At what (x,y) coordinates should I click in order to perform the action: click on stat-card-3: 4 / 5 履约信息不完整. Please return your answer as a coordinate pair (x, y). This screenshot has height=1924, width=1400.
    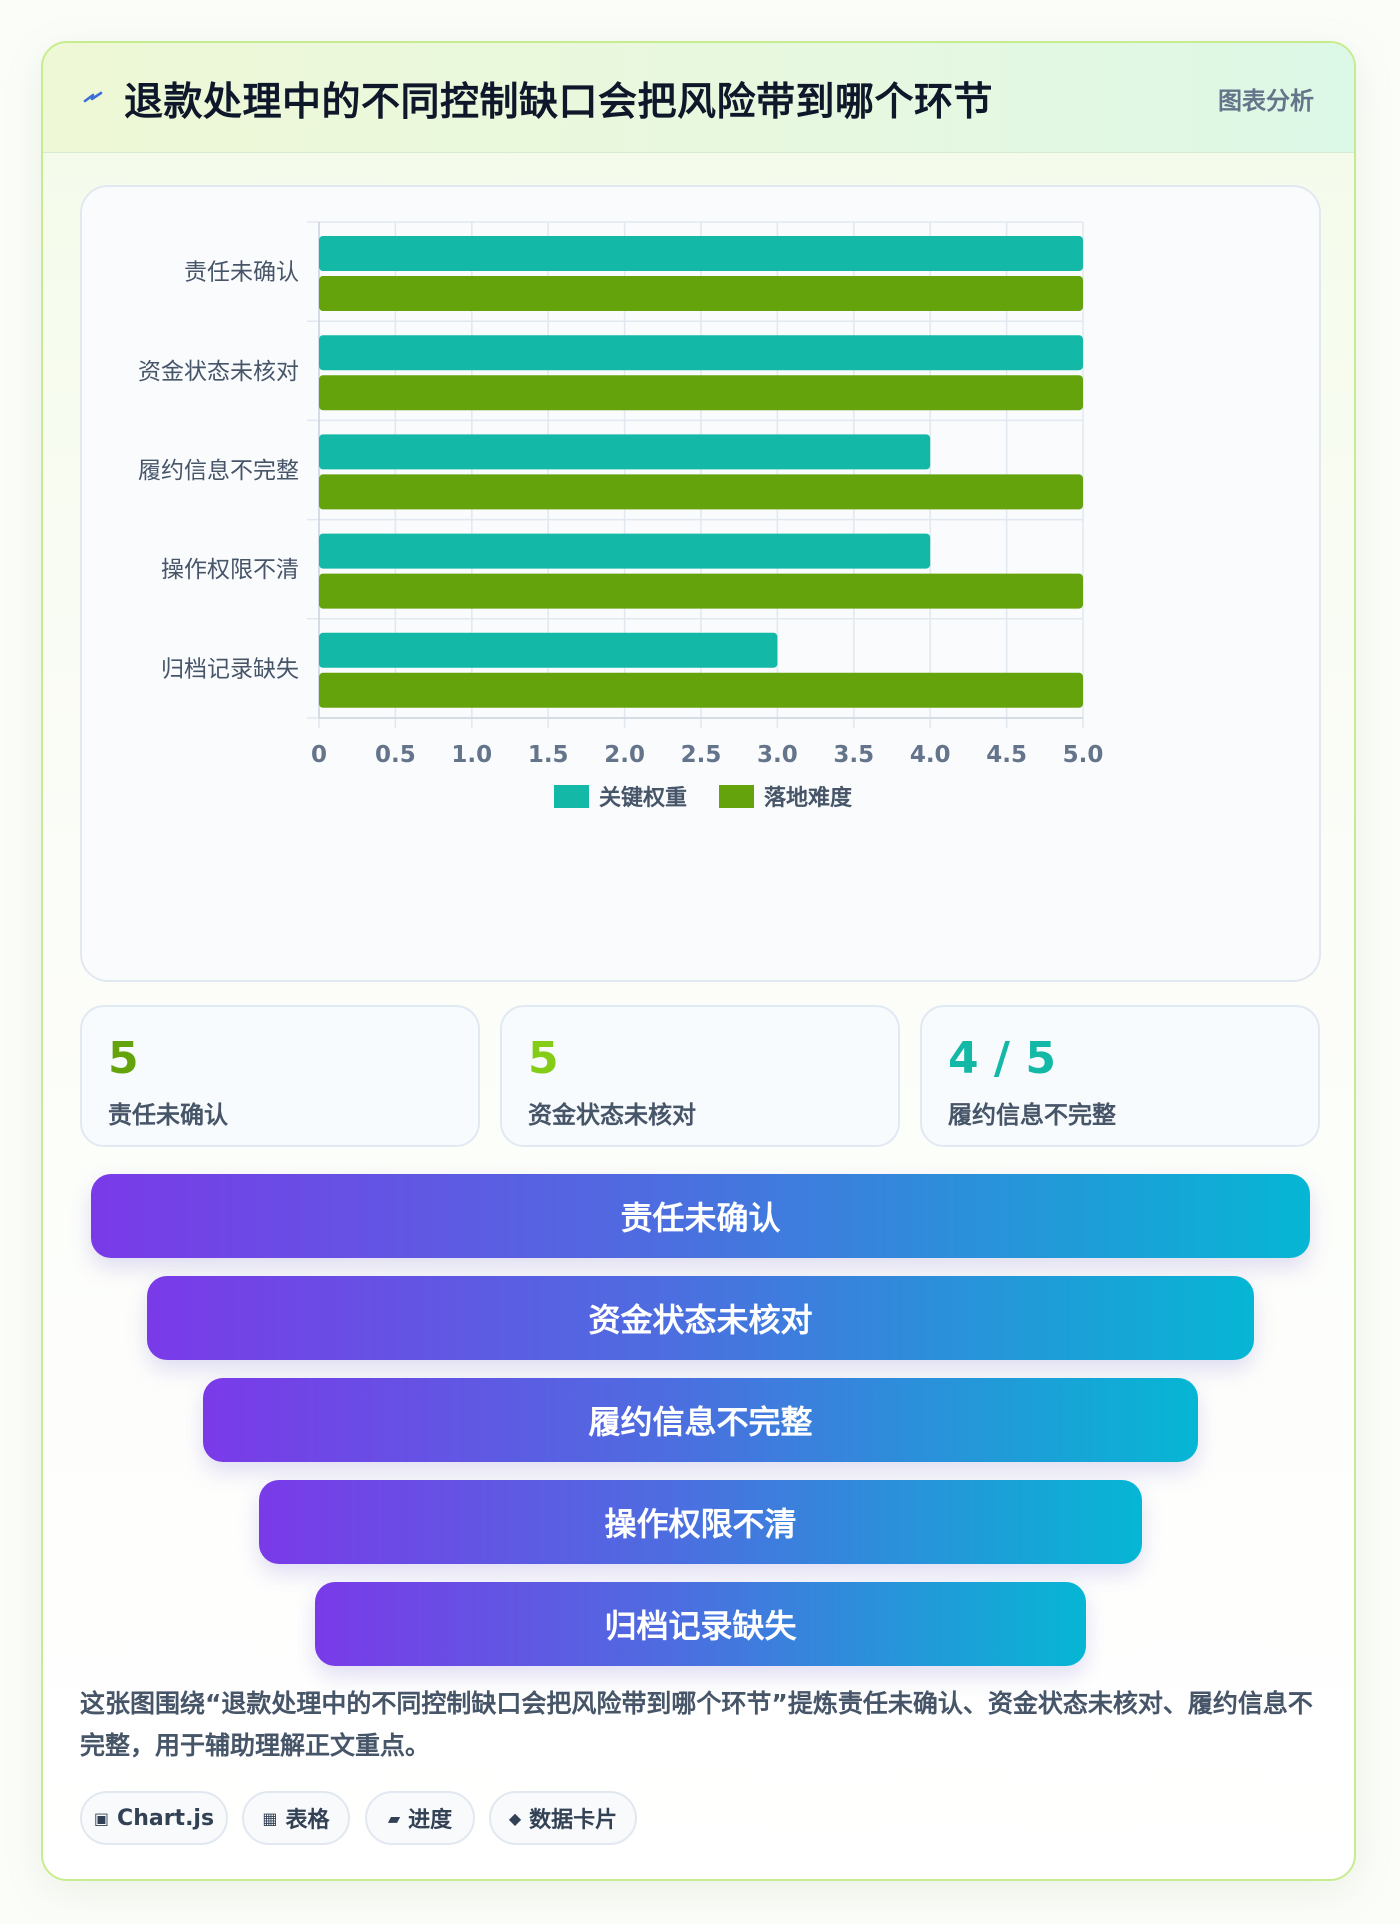
    Looking at the image, I should click on (1120, 1076).